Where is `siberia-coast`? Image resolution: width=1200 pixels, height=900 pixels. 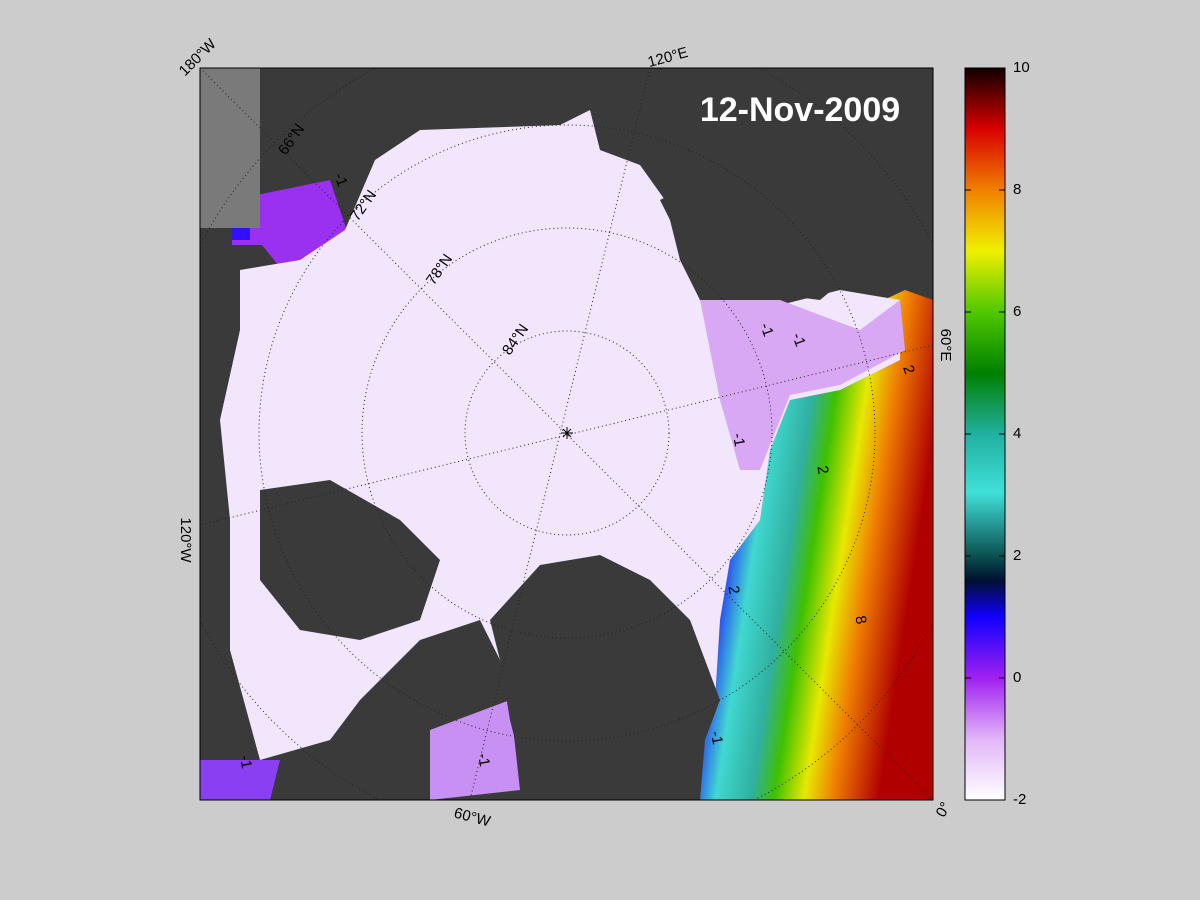
siberia-coast is located at coordinates (230, 148).